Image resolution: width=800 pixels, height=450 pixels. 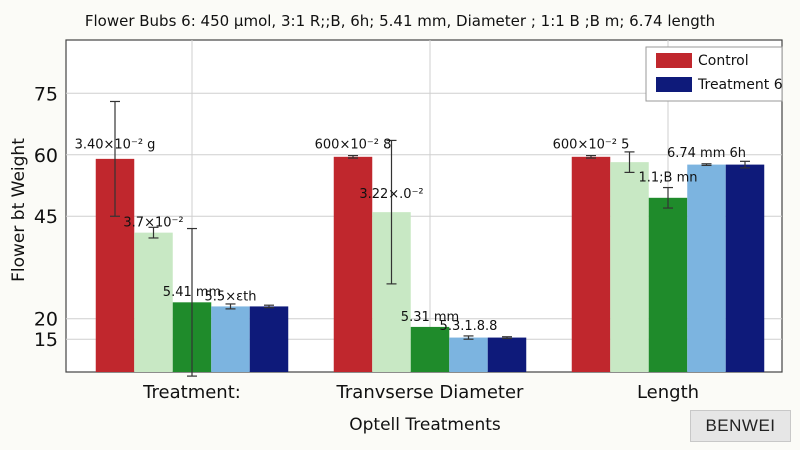 I want to click on data-label-2: 5.41 mm, so click(x=192, y=292).